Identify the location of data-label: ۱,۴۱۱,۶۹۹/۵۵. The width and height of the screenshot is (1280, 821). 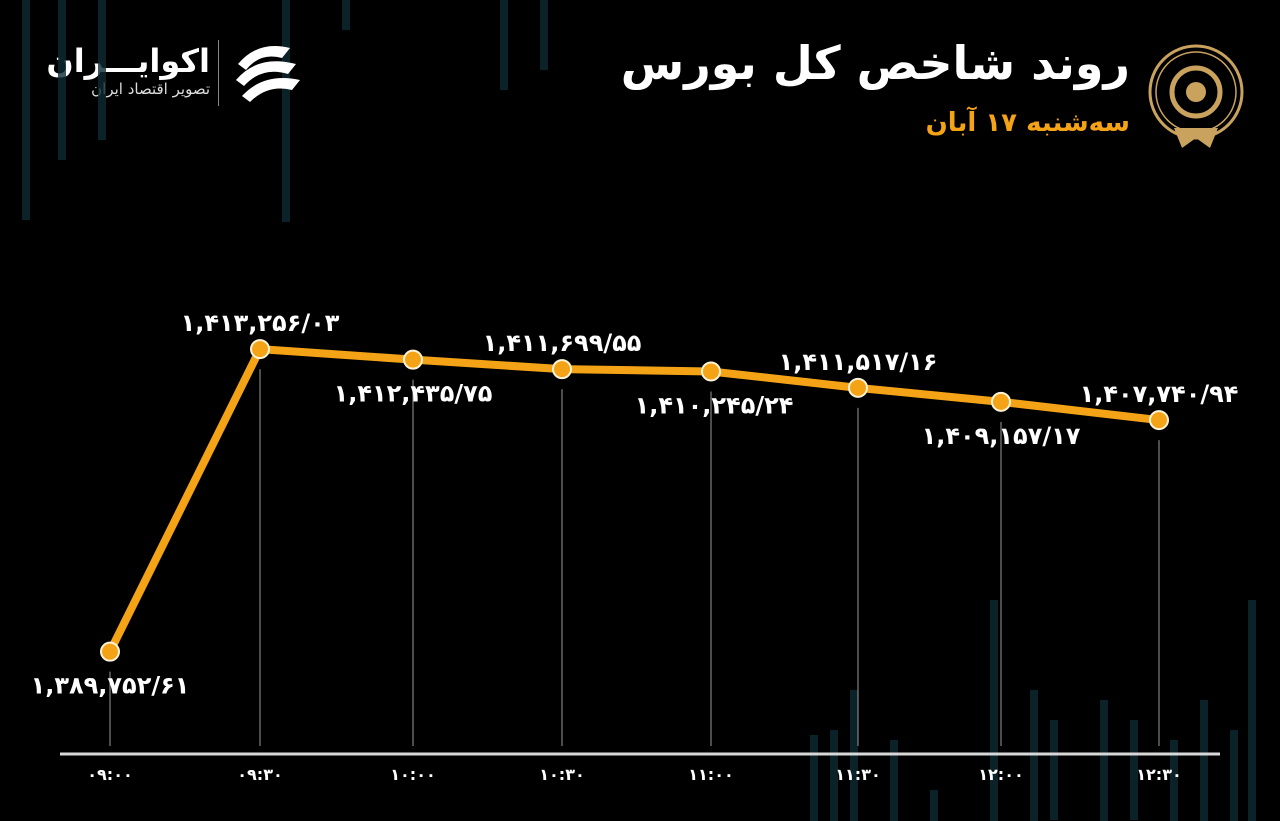
(562, 343).